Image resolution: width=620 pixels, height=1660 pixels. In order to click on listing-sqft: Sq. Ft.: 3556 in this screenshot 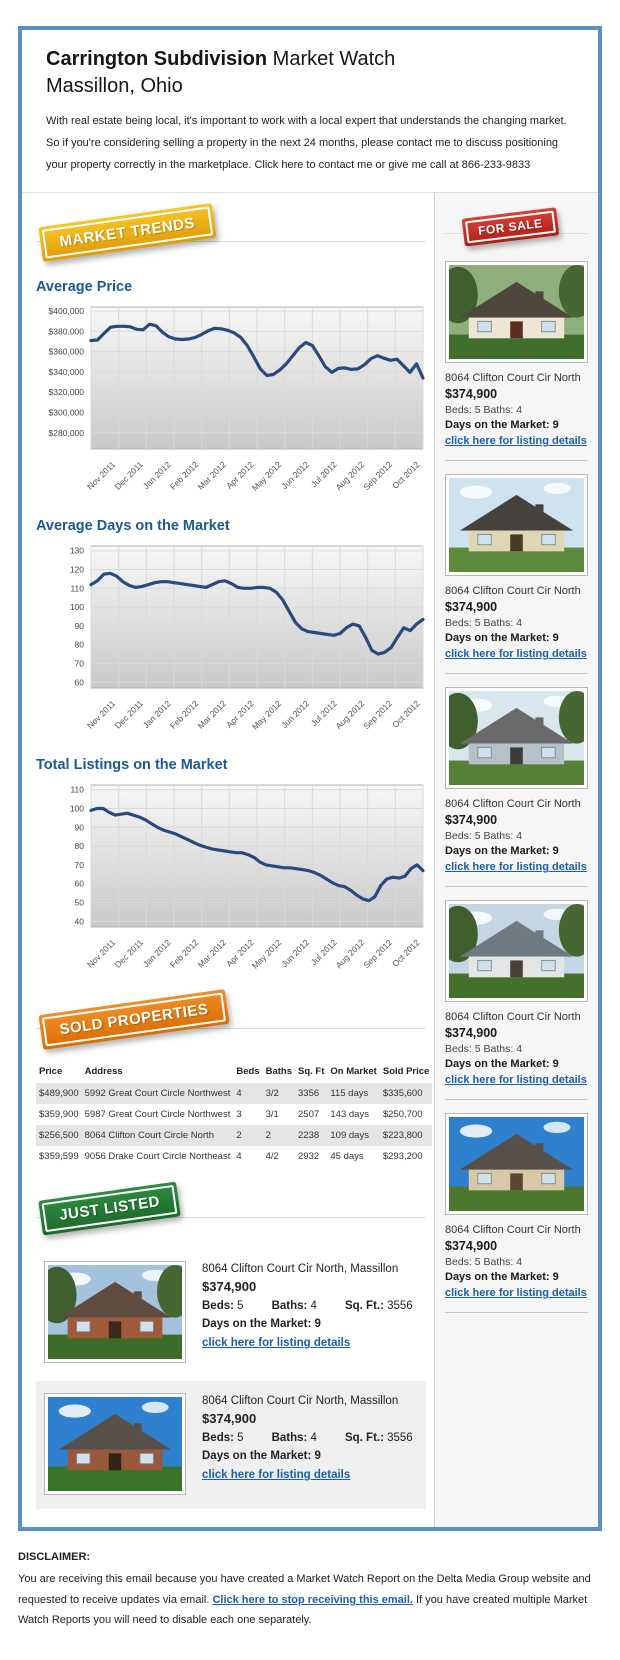, I will do `click(378, 1306)`.